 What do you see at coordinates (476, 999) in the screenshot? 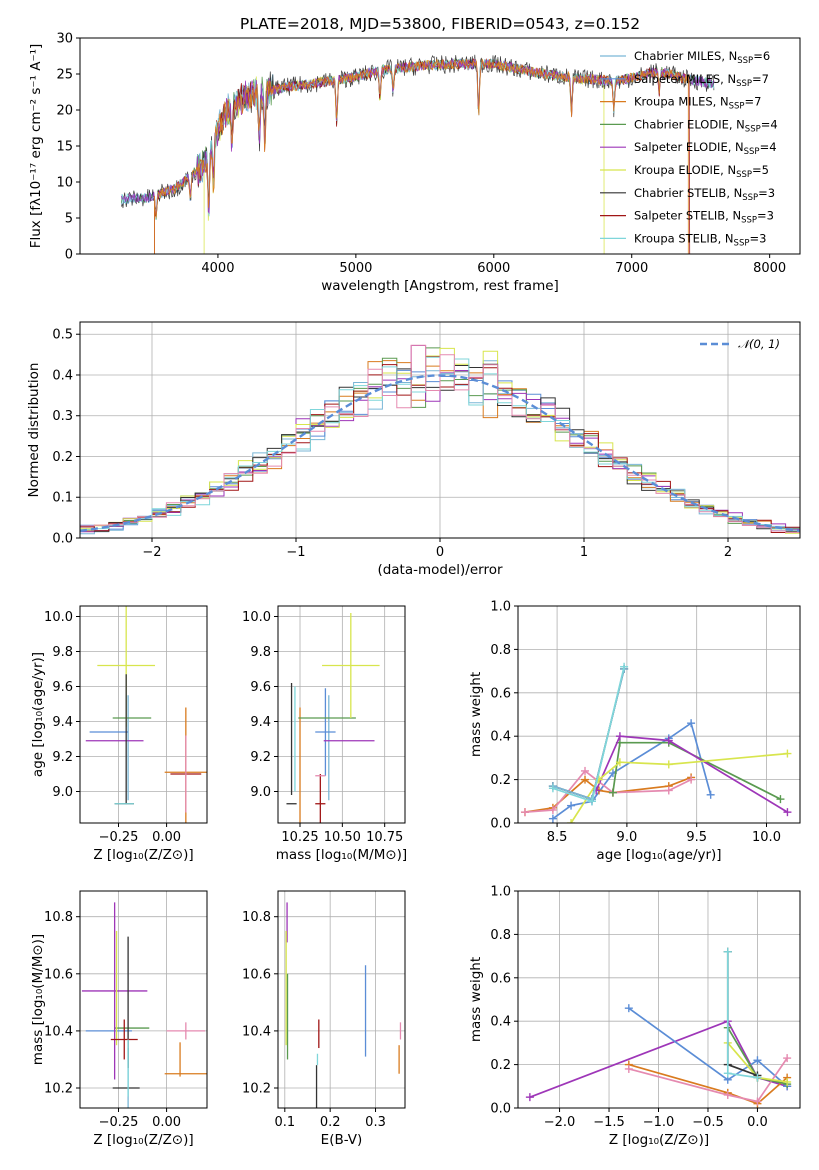
I see `y-axis-label: mass weight` at bounding box center [476, 999].